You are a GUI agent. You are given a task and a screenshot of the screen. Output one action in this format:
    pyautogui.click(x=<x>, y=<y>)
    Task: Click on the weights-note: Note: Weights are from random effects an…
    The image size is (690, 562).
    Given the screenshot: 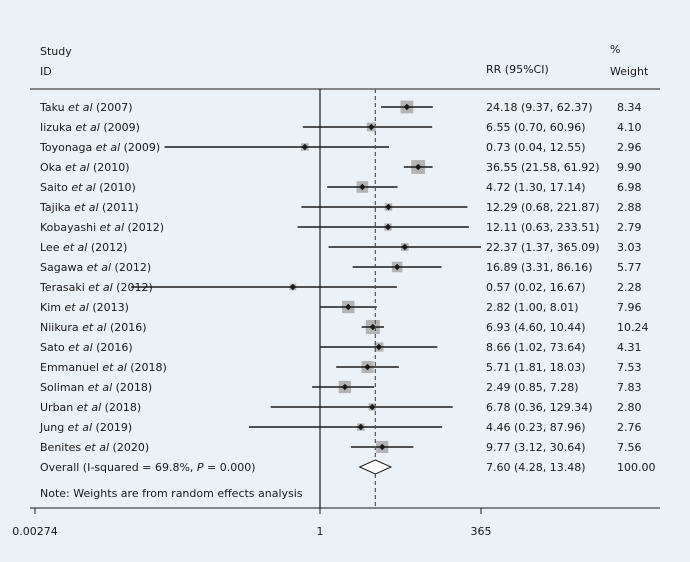 What is the action you would take?
    pyautogui.click(x=171, y=493)
    